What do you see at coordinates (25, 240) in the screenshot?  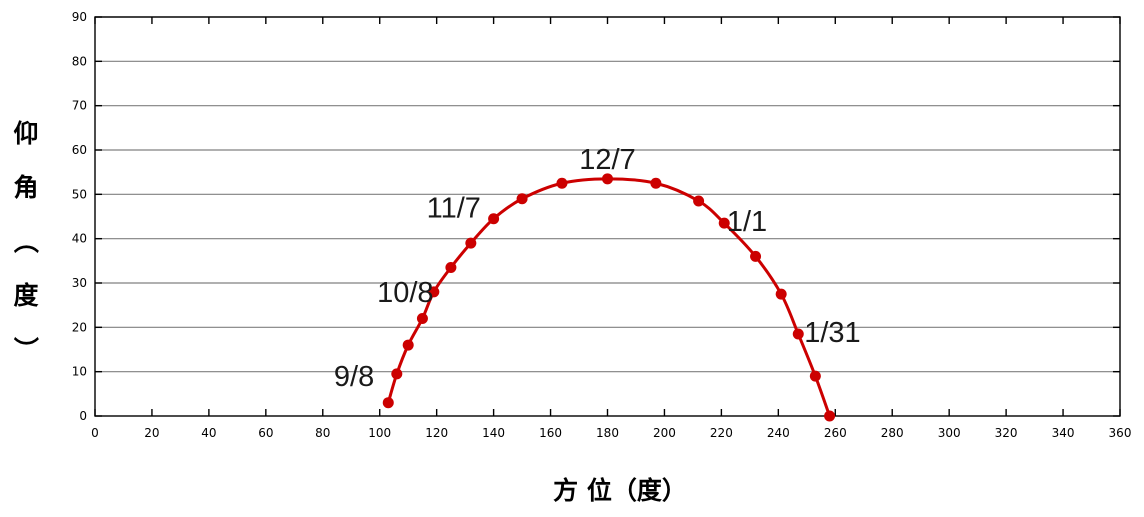 I see `y-axis-title-char-3: （` at bounding box center [25, 240].